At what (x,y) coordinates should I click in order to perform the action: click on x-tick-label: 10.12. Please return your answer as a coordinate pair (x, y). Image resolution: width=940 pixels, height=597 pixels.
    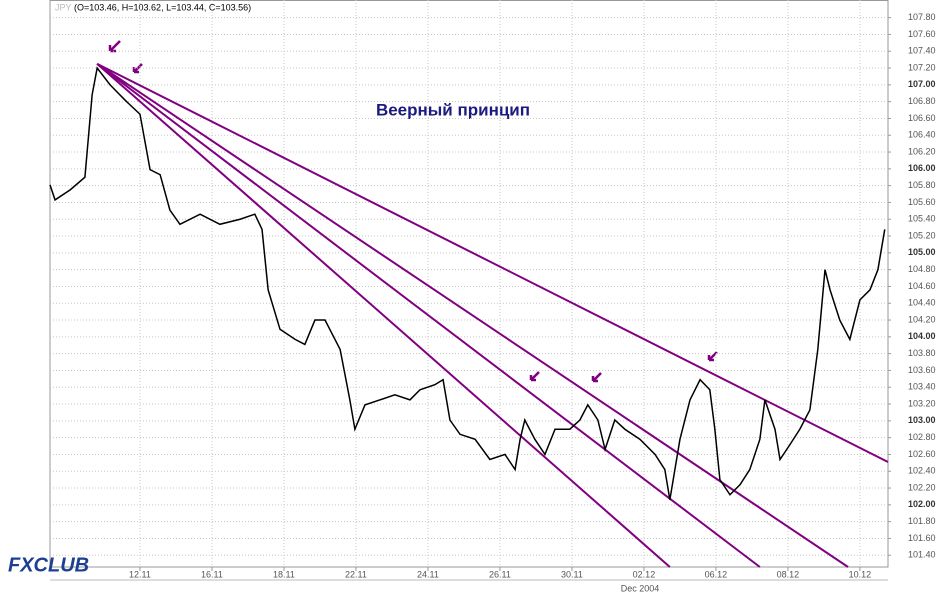
    Looking at the image, I should click on (860, 574).